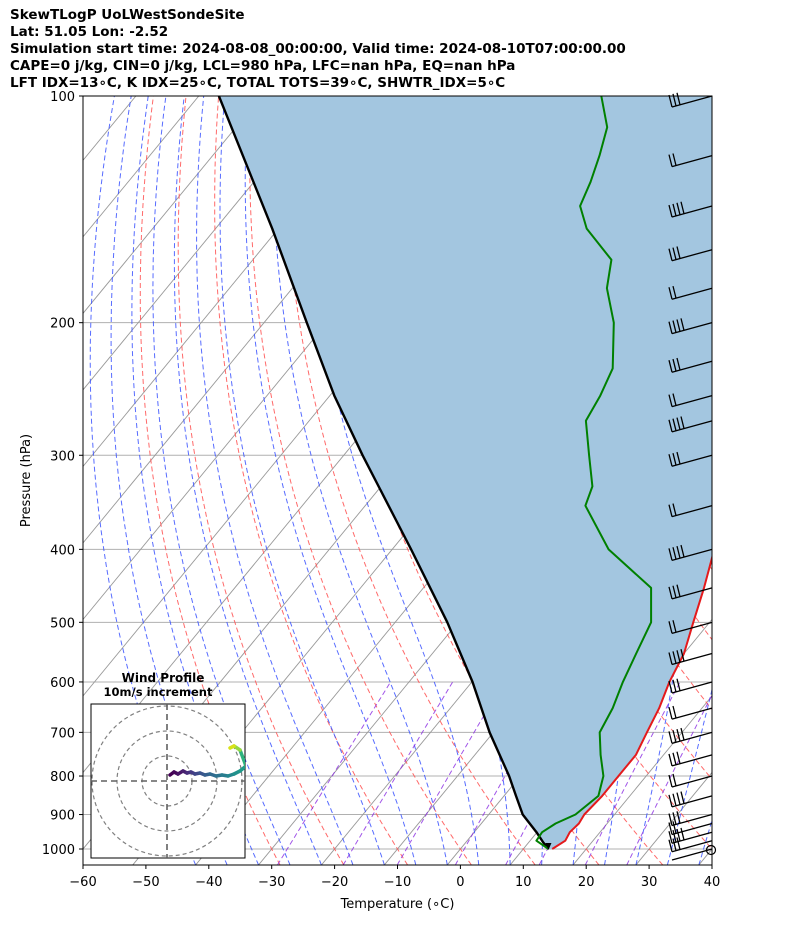 The height and width of the screenshot is (937, 794). Describe the element at coordinates (62, 623) in the screenshot. I see `y-tick-label: 500` at that location.